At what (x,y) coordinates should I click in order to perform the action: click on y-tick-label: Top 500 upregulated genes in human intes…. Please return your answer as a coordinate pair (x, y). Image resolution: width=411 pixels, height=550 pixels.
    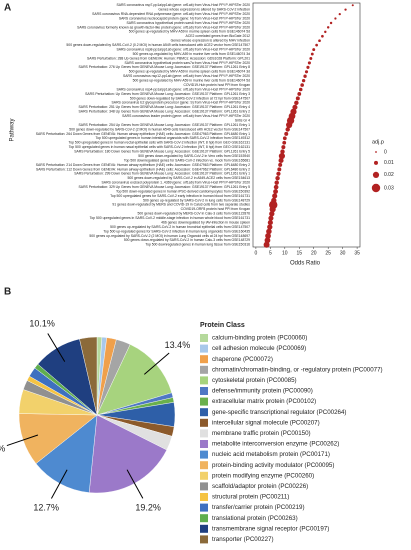
    Looking at the image, I should click on (172, 138).